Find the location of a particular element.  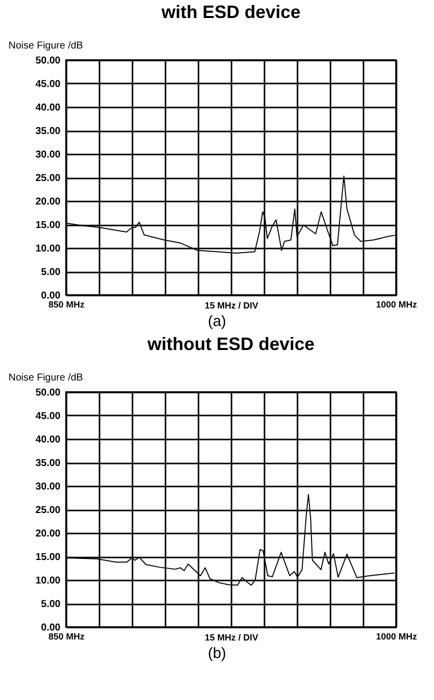

chart-title: with ESD device is located at coordinates (230, 12).